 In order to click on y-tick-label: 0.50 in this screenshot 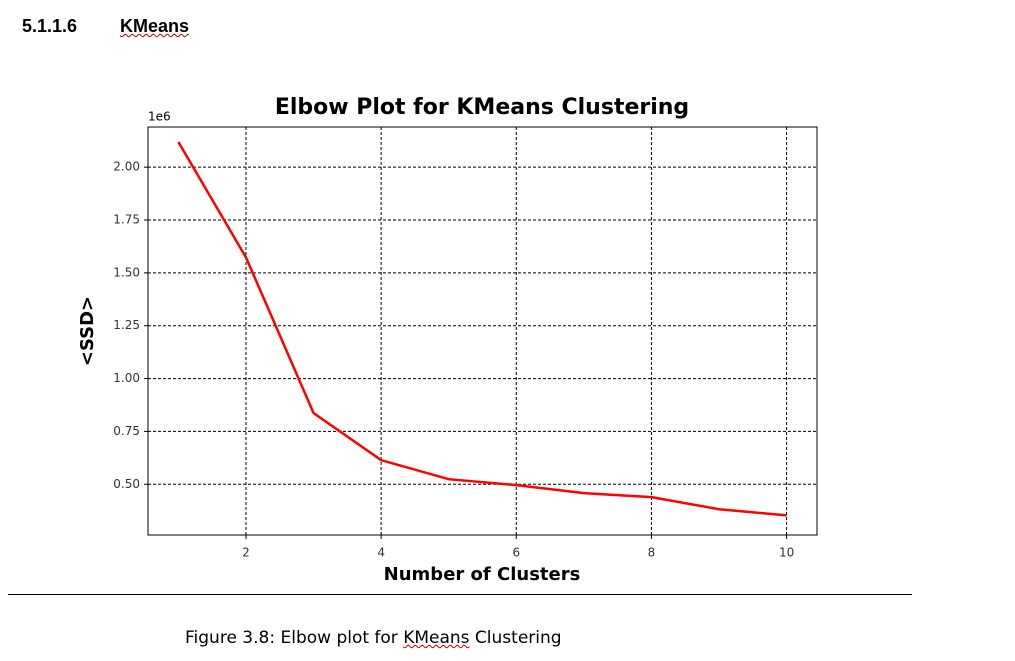, I will do `click(126, 484)`.